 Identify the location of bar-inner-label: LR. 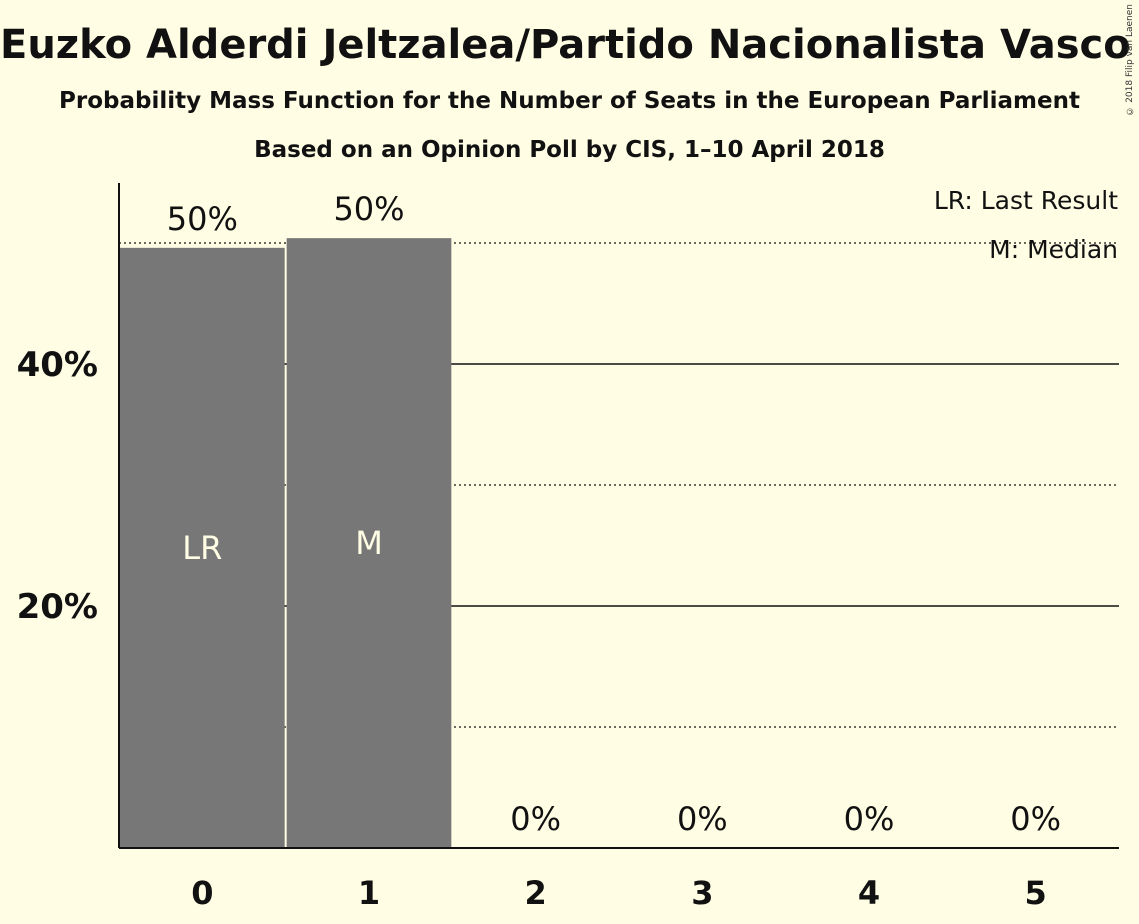
(202, 548).